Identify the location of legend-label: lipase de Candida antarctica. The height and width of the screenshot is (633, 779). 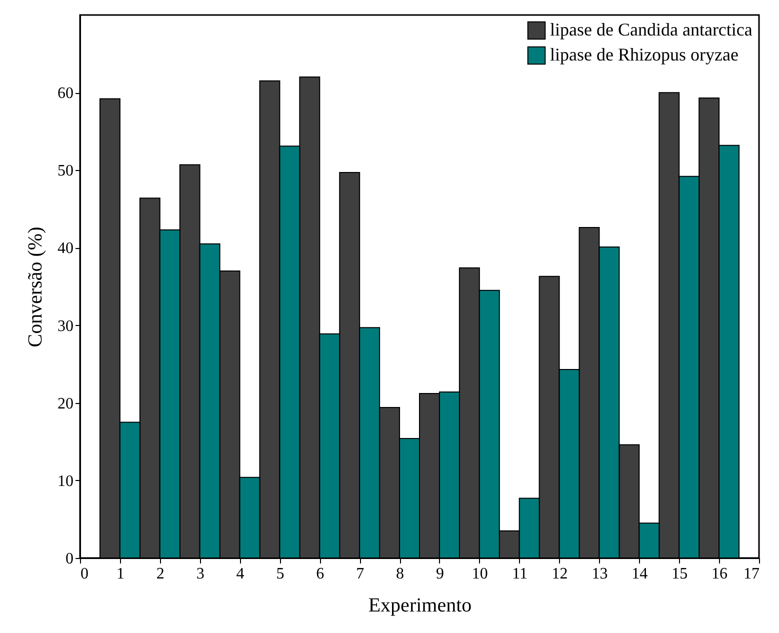
(651, 30).